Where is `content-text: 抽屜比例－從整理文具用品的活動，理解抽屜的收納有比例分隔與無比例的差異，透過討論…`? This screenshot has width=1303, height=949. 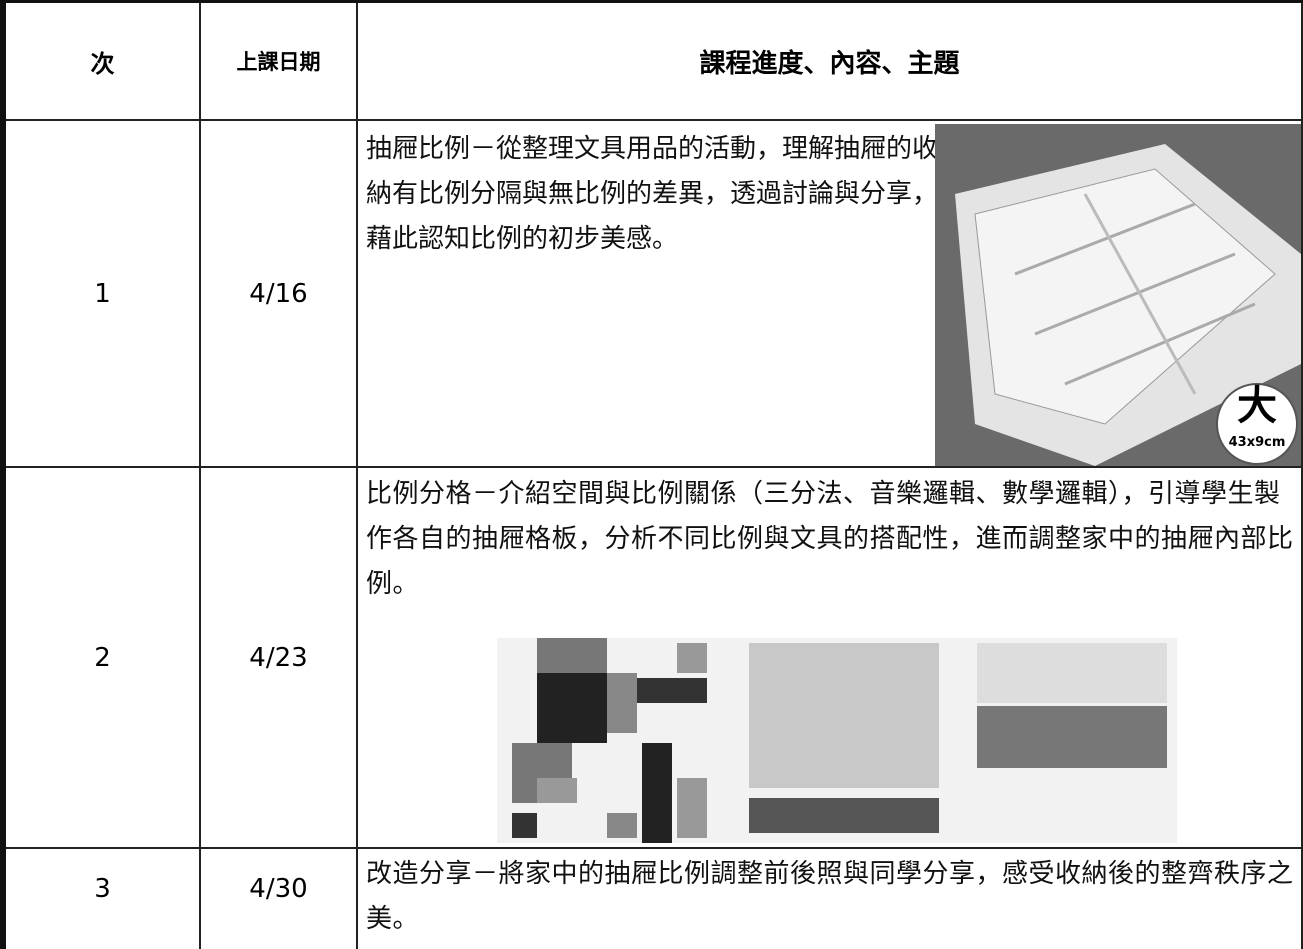
content-text: 抽屜比例－從整理文具用品的活動，理解抽屜的收納有比例分隔與無比例的差異，透過討論… is located at coordinates (652, 194).